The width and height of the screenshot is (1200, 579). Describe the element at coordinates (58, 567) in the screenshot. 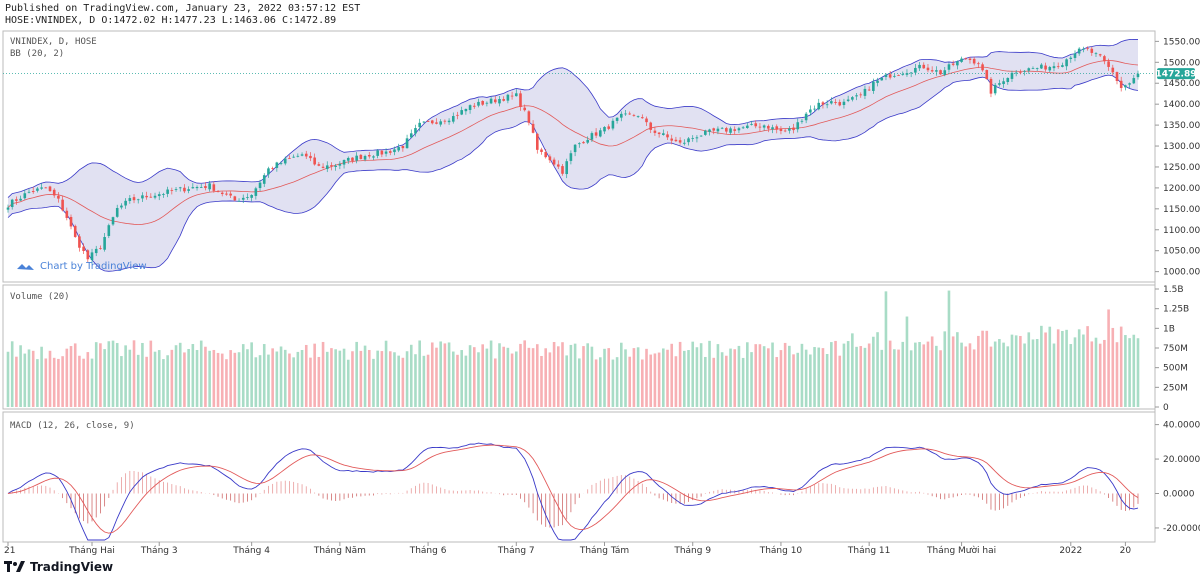

I see `tradingview-footer-logo: TradingView` at that location.